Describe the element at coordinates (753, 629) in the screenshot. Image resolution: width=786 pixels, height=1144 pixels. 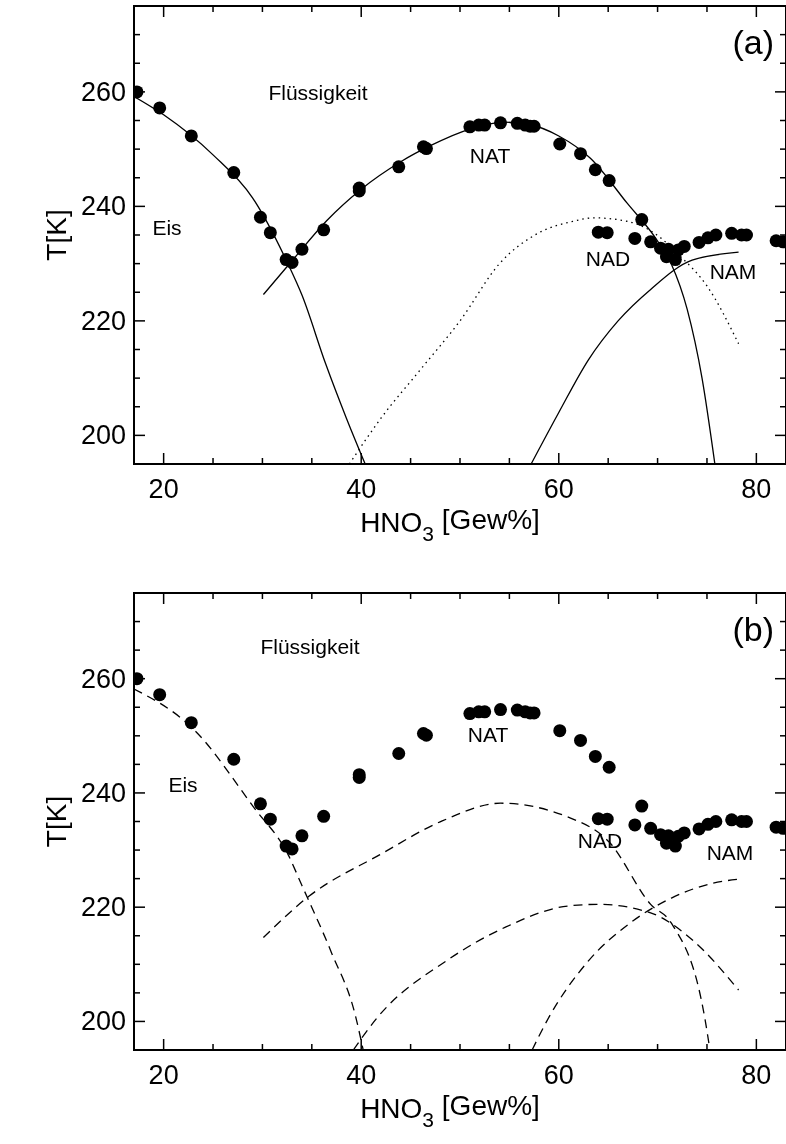
I see `text: (b)` at that location.